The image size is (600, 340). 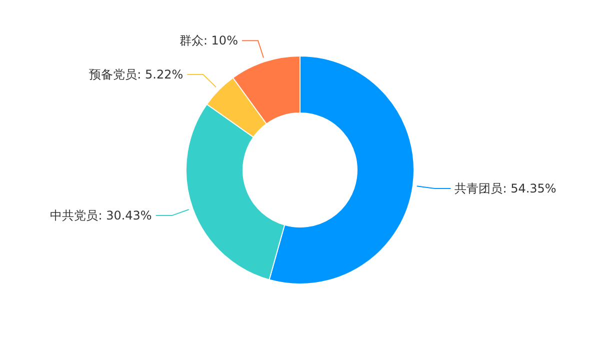 I want to click on slice-label: 群众: 10%, so click(x=208, y=41).